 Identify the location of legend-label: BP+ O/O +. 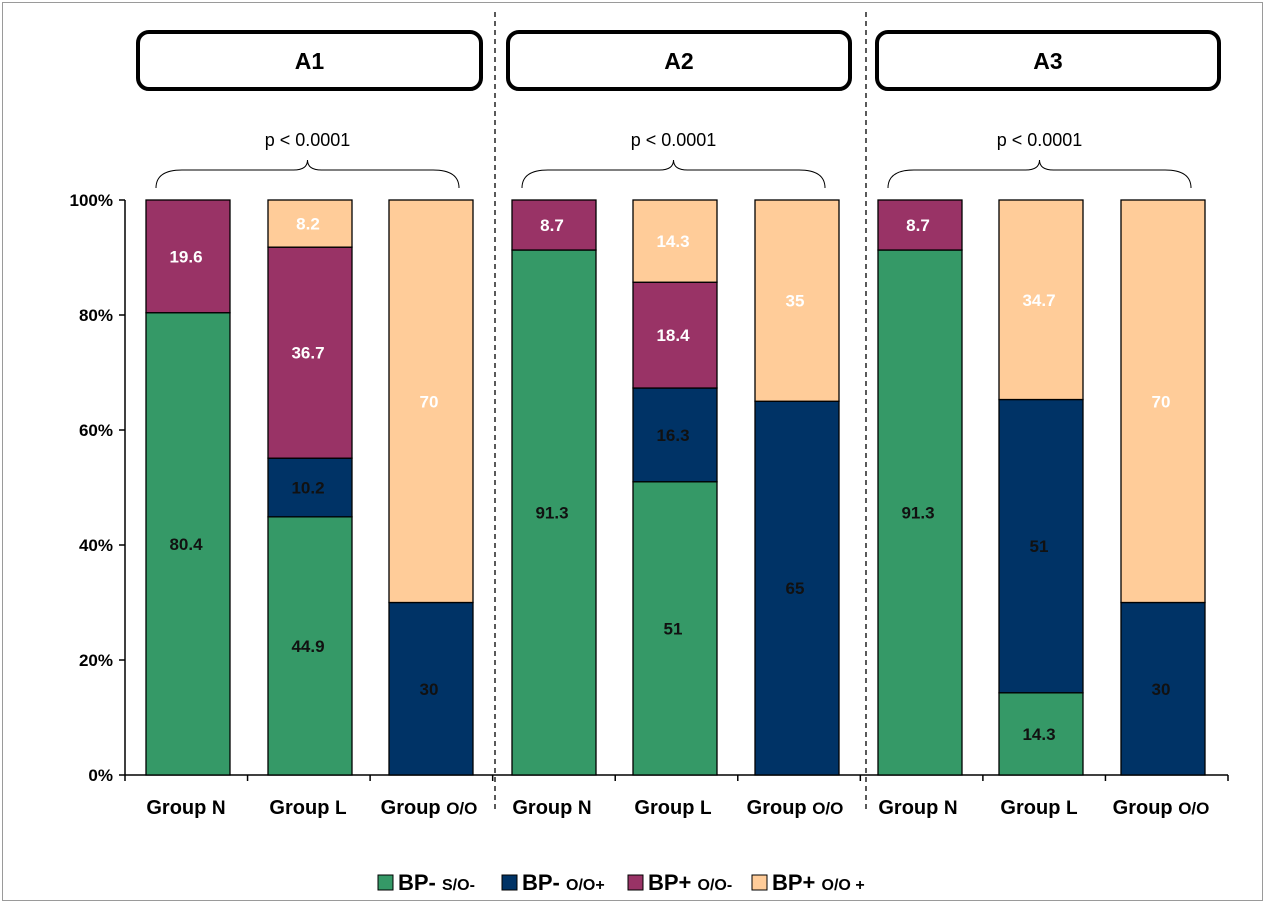
(818, 882).